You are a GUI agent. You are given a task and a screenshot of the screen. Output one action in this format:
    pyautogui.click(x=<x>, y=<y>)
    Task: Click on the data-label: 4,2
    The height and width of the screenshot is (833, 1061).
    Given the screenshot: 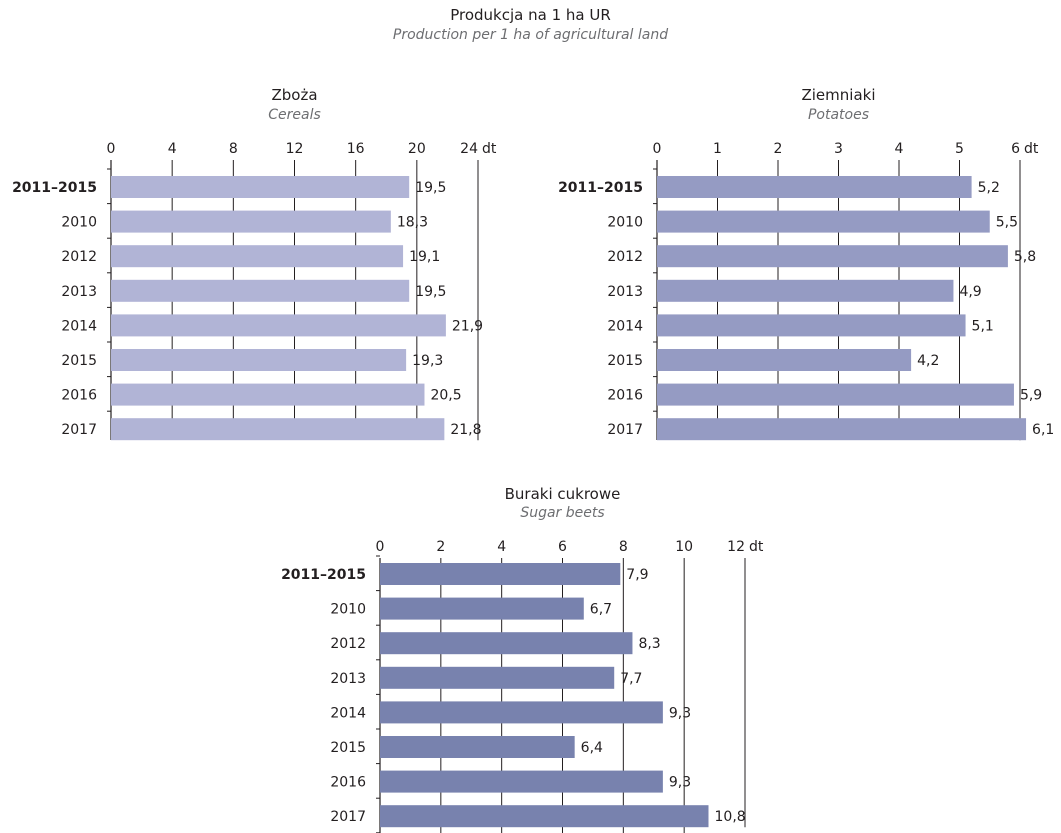 What is the action you would take?
    pyautogui.click(x=928, y=361)
    